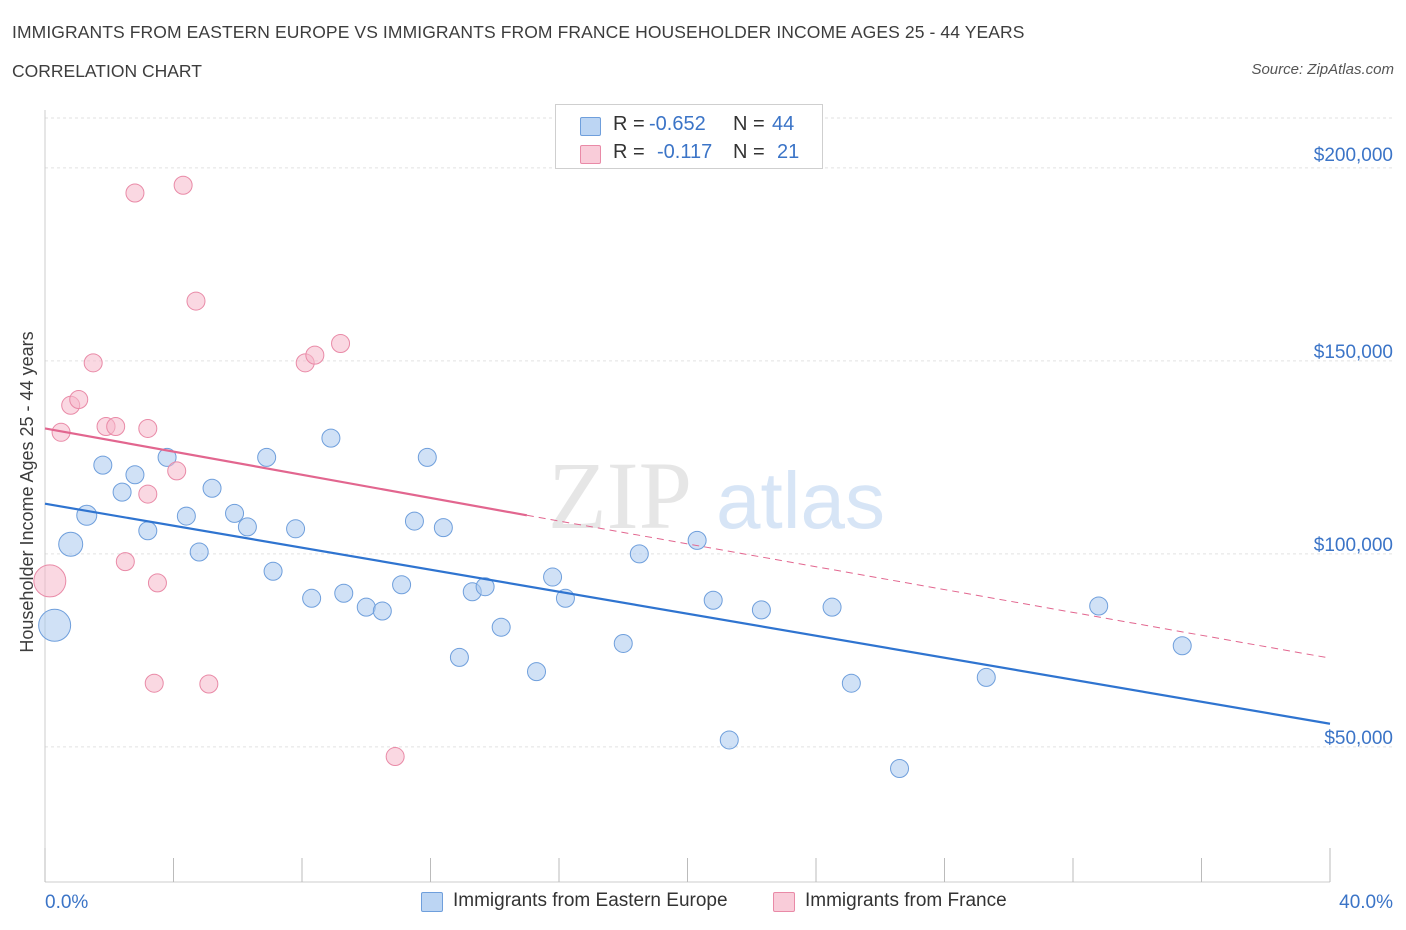  What do you see at coordinates (928, 586) in the screenshot?
I see `france-trendline-extension` at bounding box center [928, 586].